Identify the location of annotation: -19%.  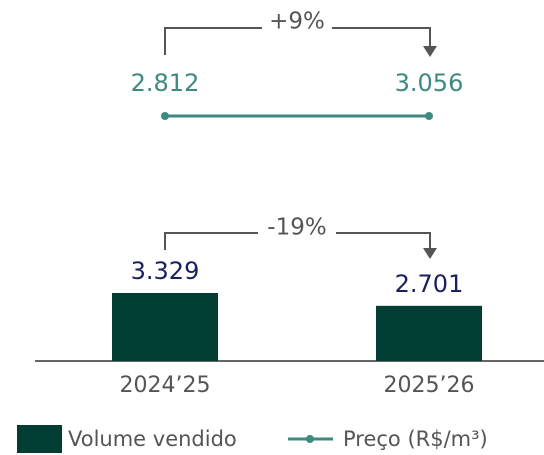
(296, 228).